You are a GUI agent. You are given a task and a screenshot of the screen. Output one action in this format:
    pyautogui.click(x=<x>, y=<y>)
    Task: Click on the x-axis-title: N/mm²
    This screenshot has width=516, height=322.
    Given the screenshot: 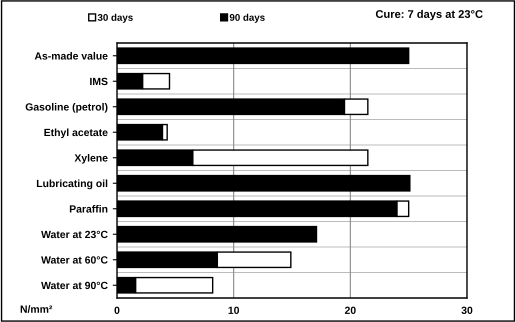 What is the action you would take?
    pyautogui.click(x=36, y=309)
    